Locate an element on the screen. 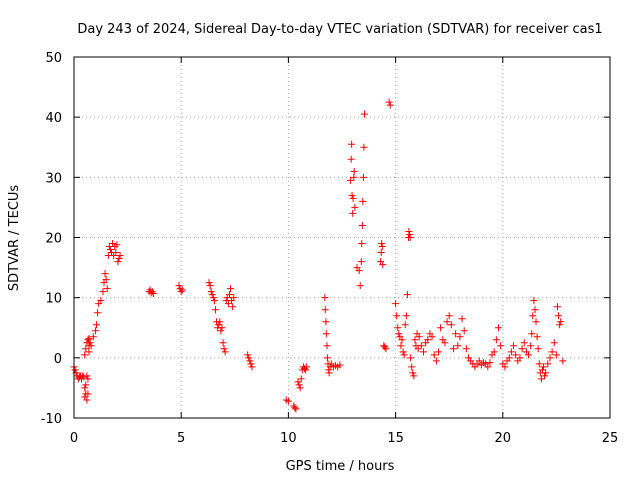  y-tick-label: -10 is located at coordinates (51, 419).